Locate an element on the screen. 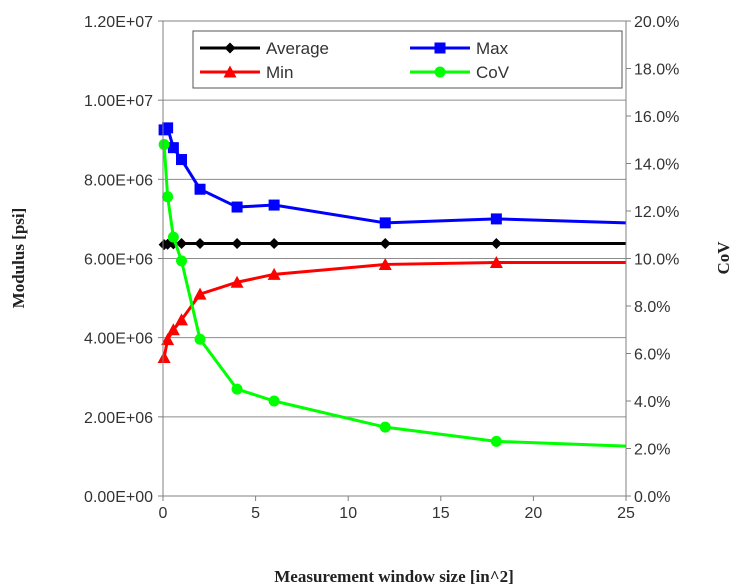 This screenshot has height=585, width=739. legend-label-max: Max is located at coordinates (492, 48).